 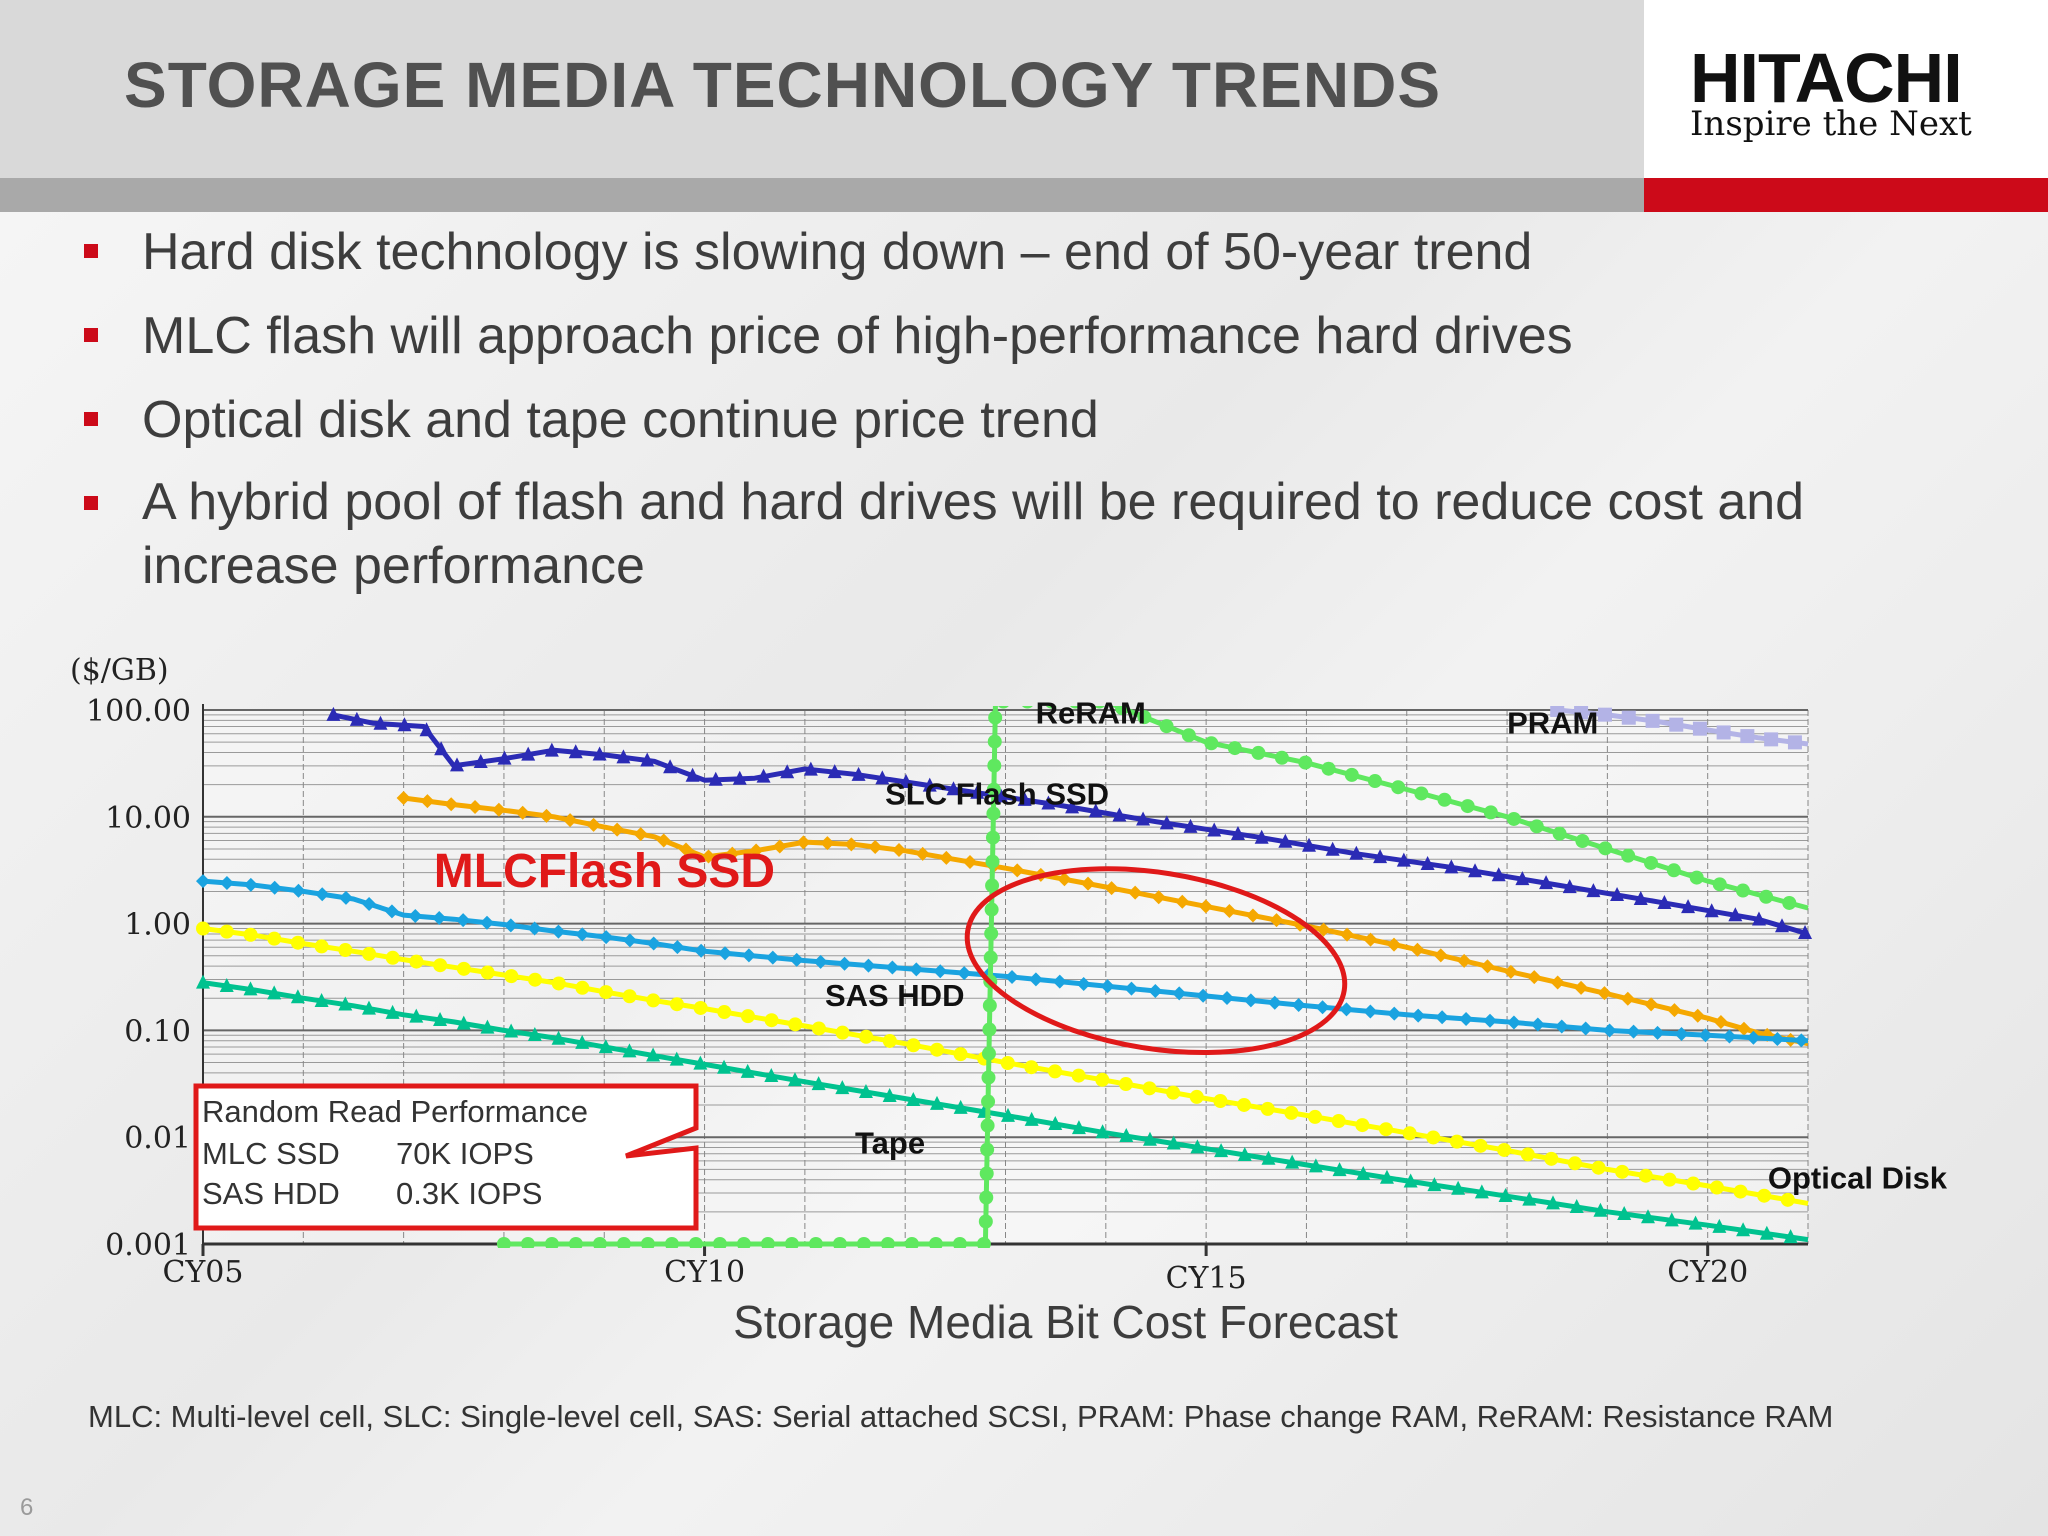 What do you see at coordinates (119, 670) in the screenshot?
I see `y-axis-label: ($/GB)` at bounding box center [119, 670].